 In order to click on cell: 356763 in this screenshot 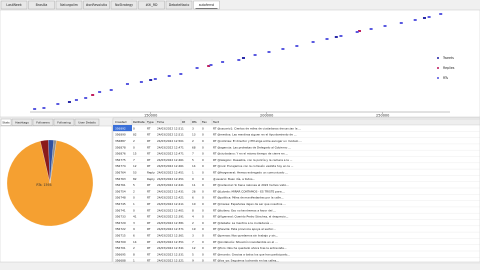, I will do `click(120, 179)`.